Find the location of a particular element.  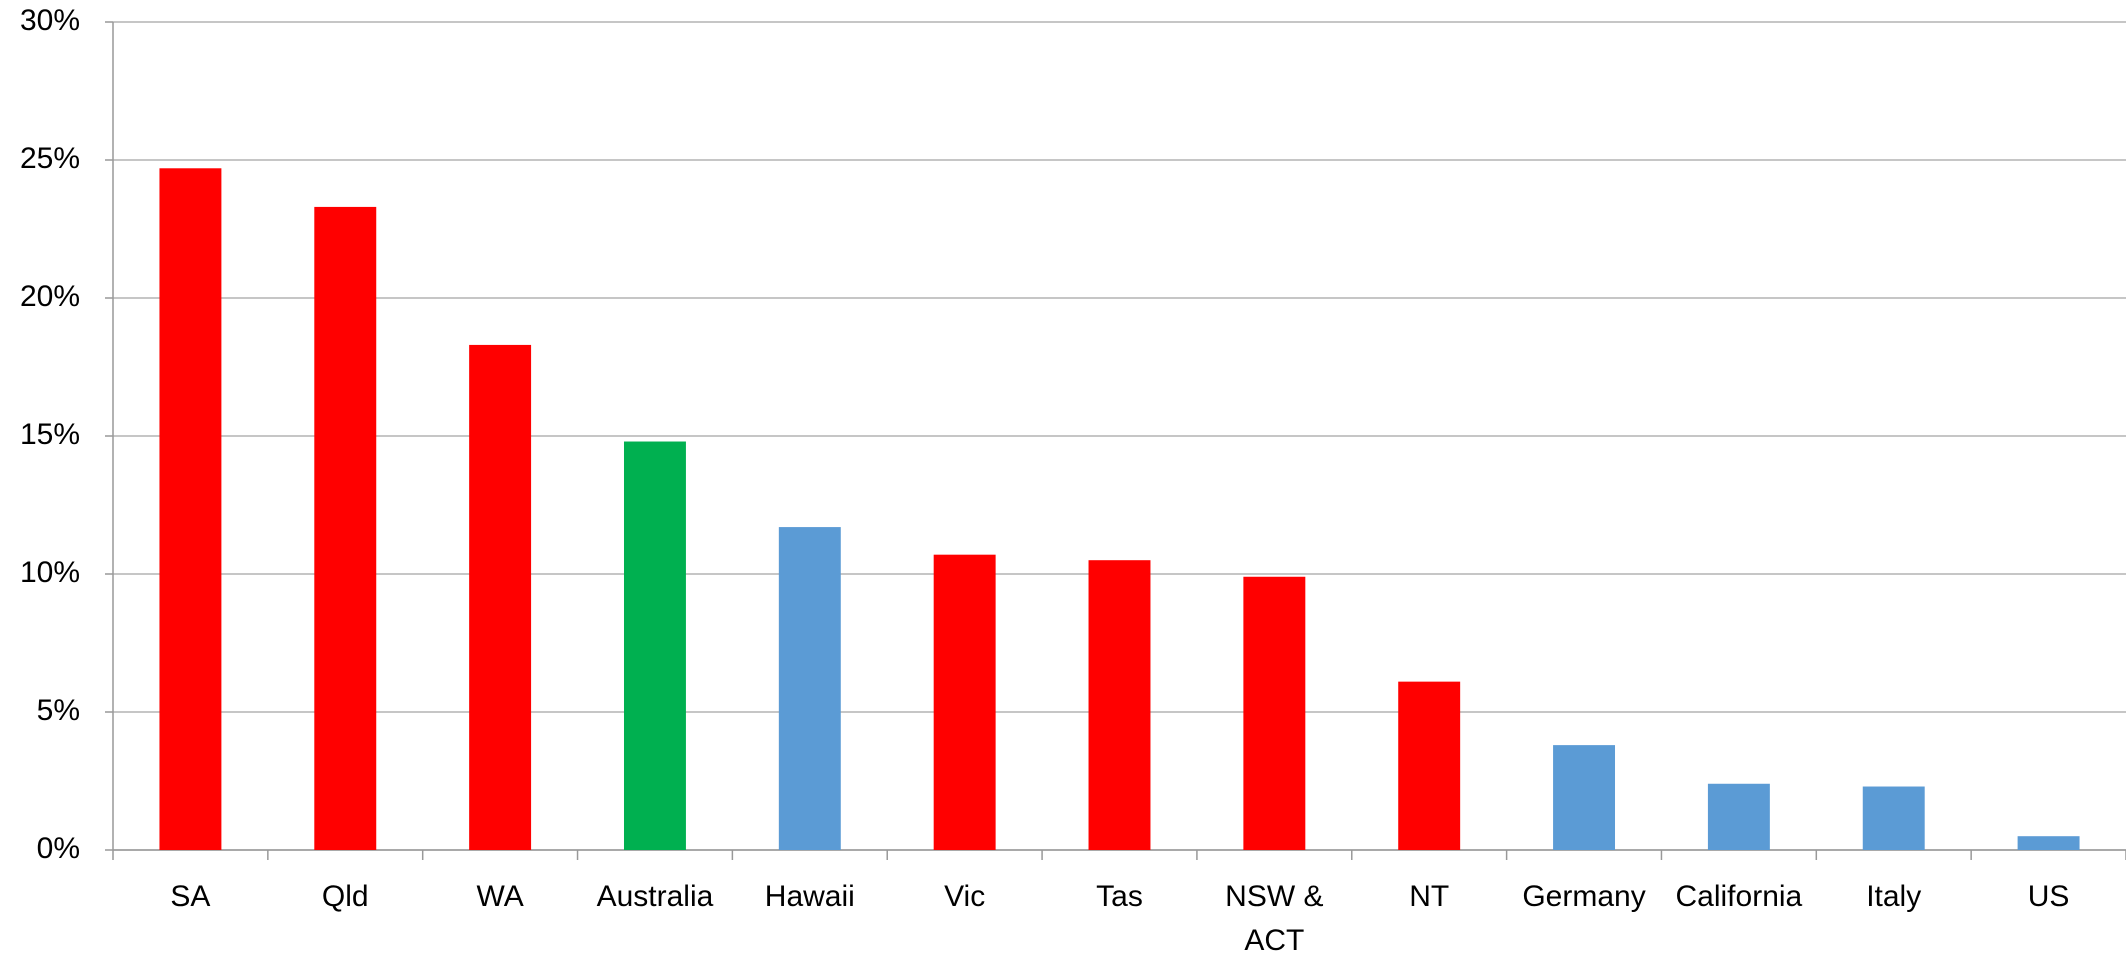

y-tick-label: 20% is located at coordinates (50, 296).